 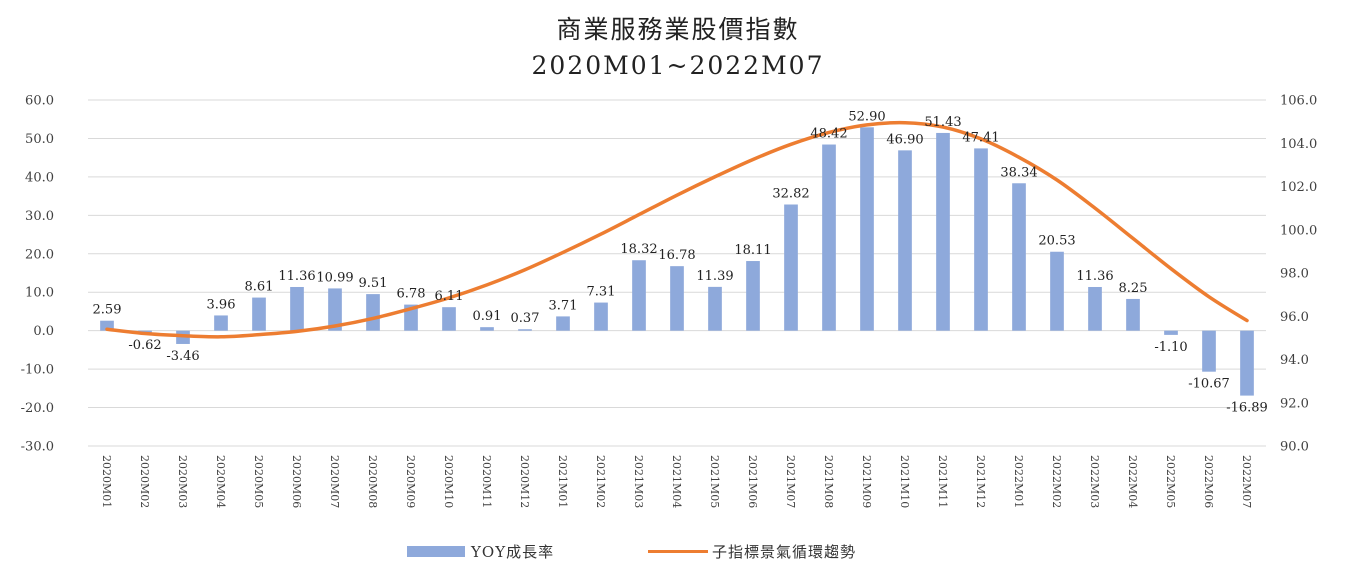 I want to click on data-label: -3.46, so click(x=182, y=356).